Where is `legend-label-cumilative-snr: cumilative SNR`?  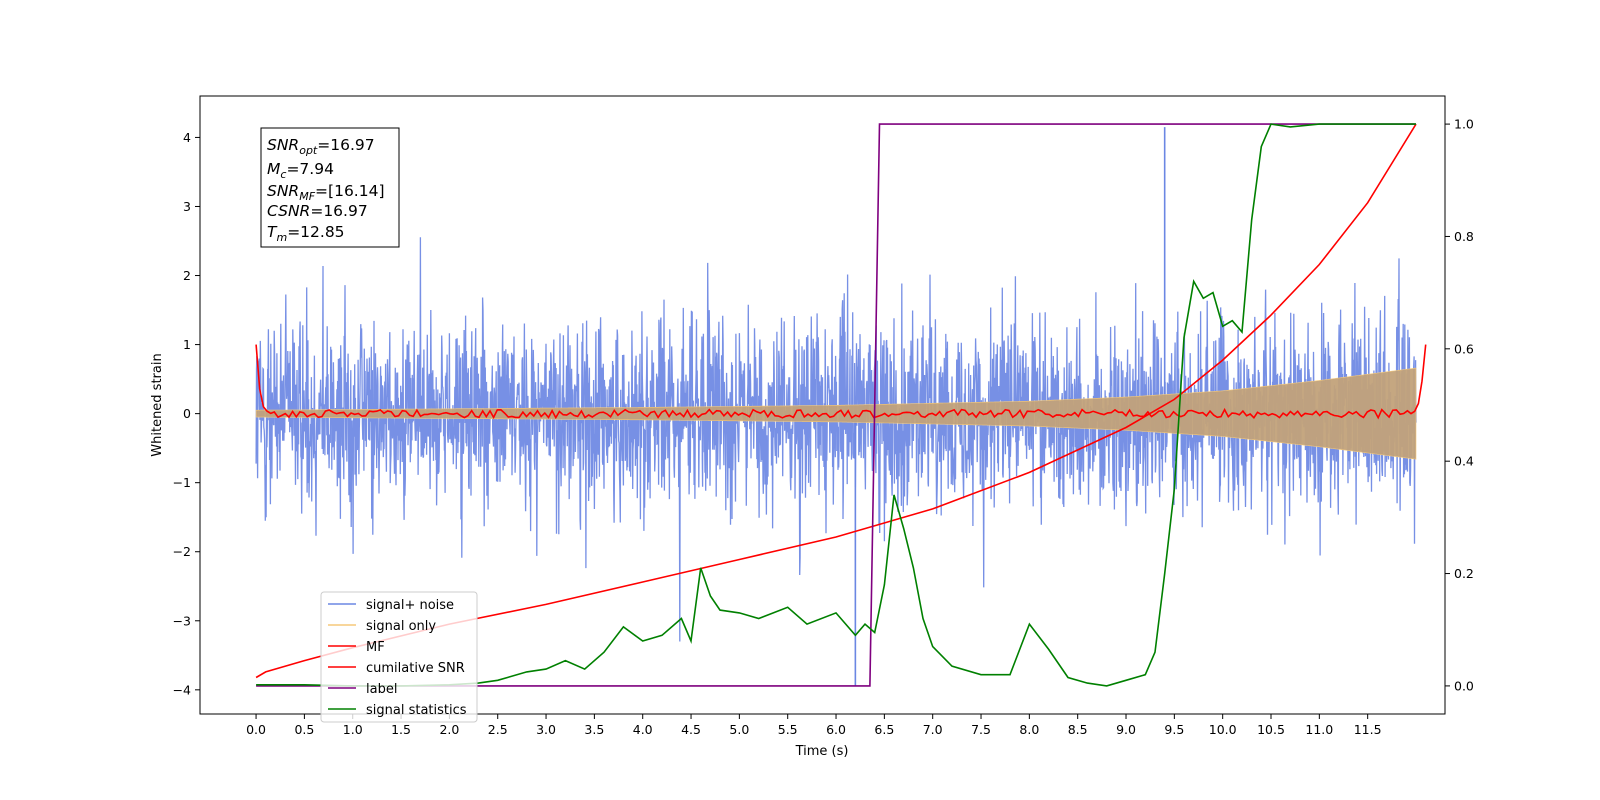 legend-label-cumilative-snr: cumilative SNR is located at coordinates (415, 668).